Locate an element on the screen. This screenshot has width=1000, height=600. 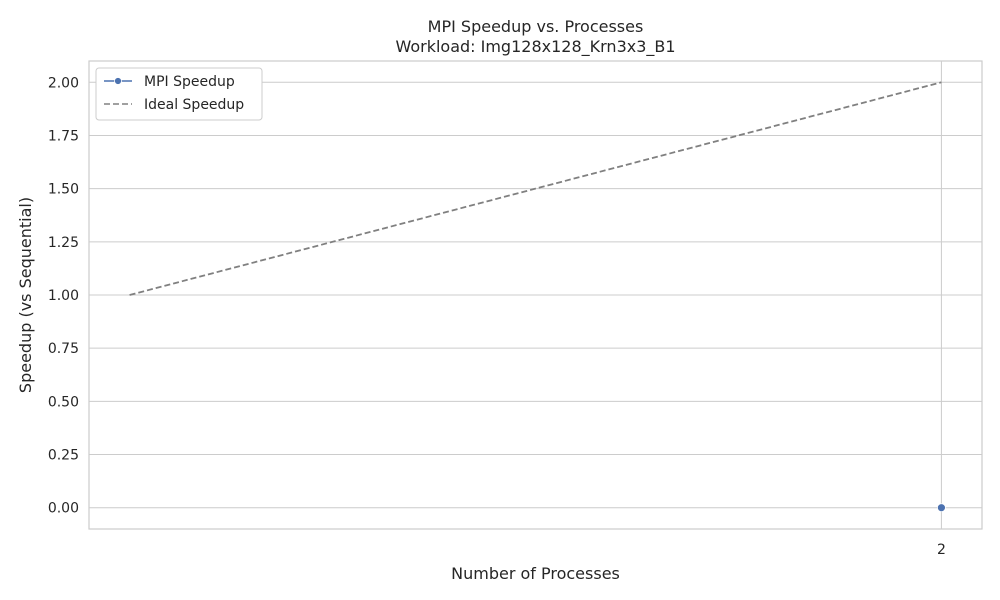
y-tick-label: 1.25 is located at coordinates (63, 243).